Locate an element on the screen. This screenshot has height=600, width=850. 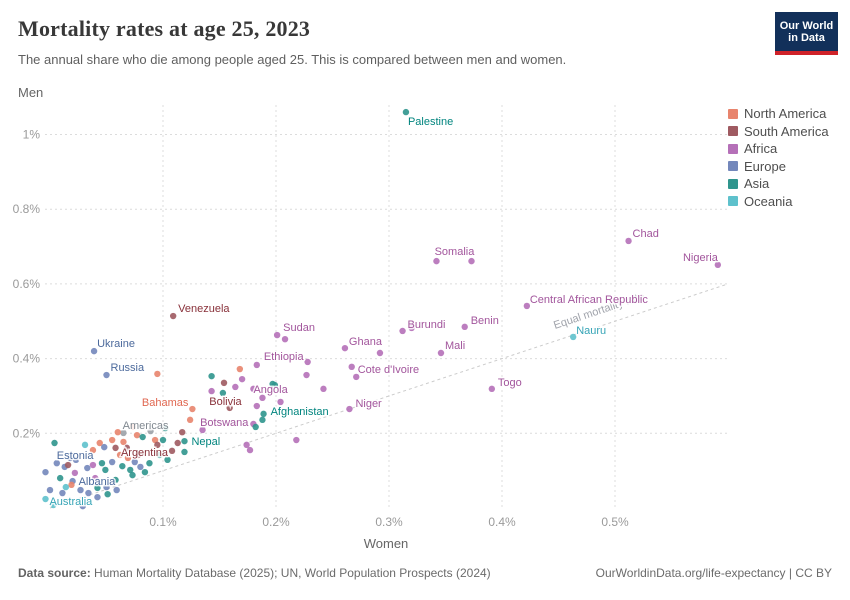
data-point-angola is located at coordinates (262, 398).